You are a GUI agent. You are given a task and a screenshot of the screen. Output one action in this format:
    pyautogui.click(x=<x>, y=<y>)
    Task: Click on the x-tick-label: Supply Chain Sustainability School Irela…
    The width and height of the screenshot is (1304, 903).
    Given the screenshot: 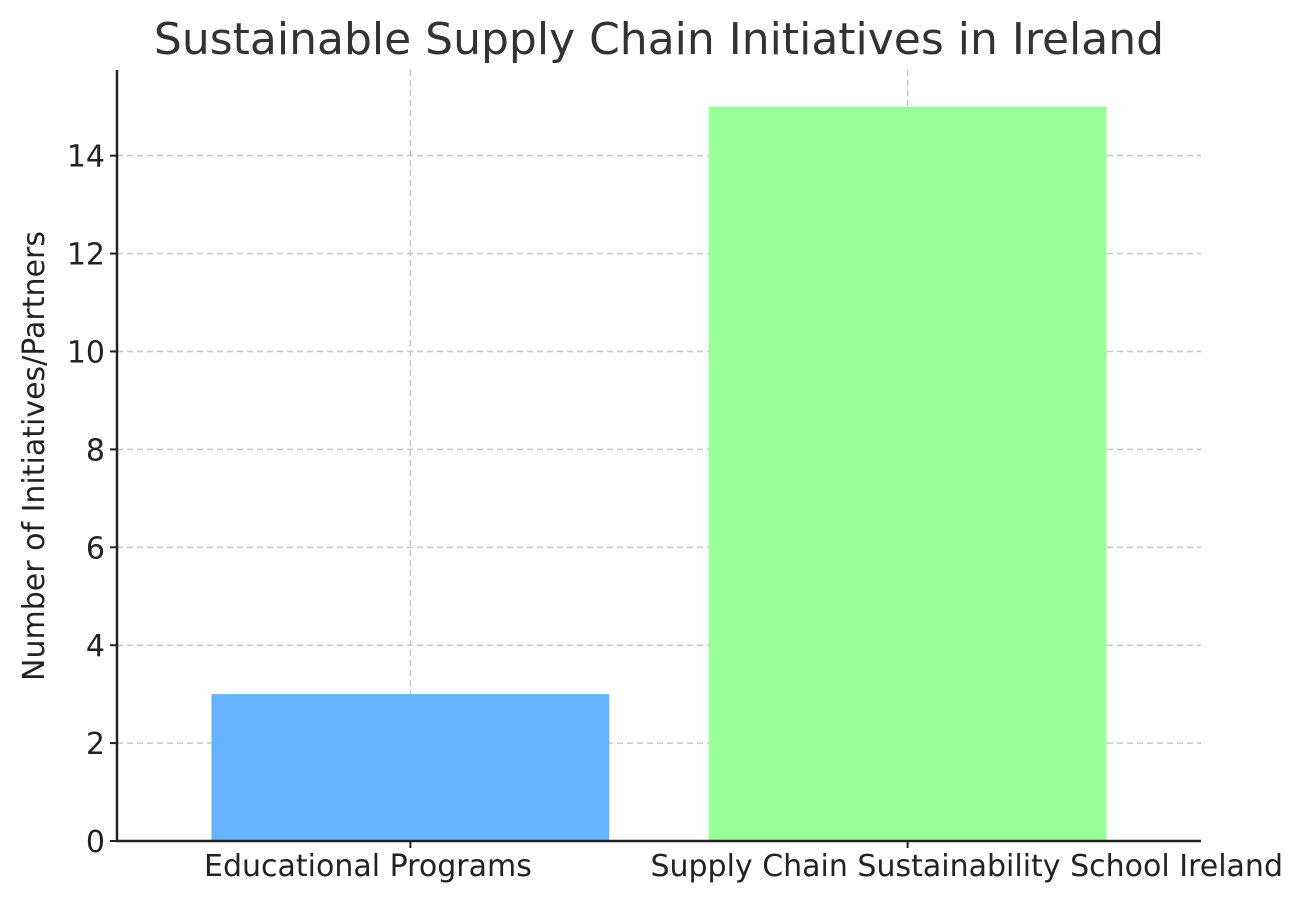 What is the action you would take?
    pyautogui.click(x=966, y=866)
    